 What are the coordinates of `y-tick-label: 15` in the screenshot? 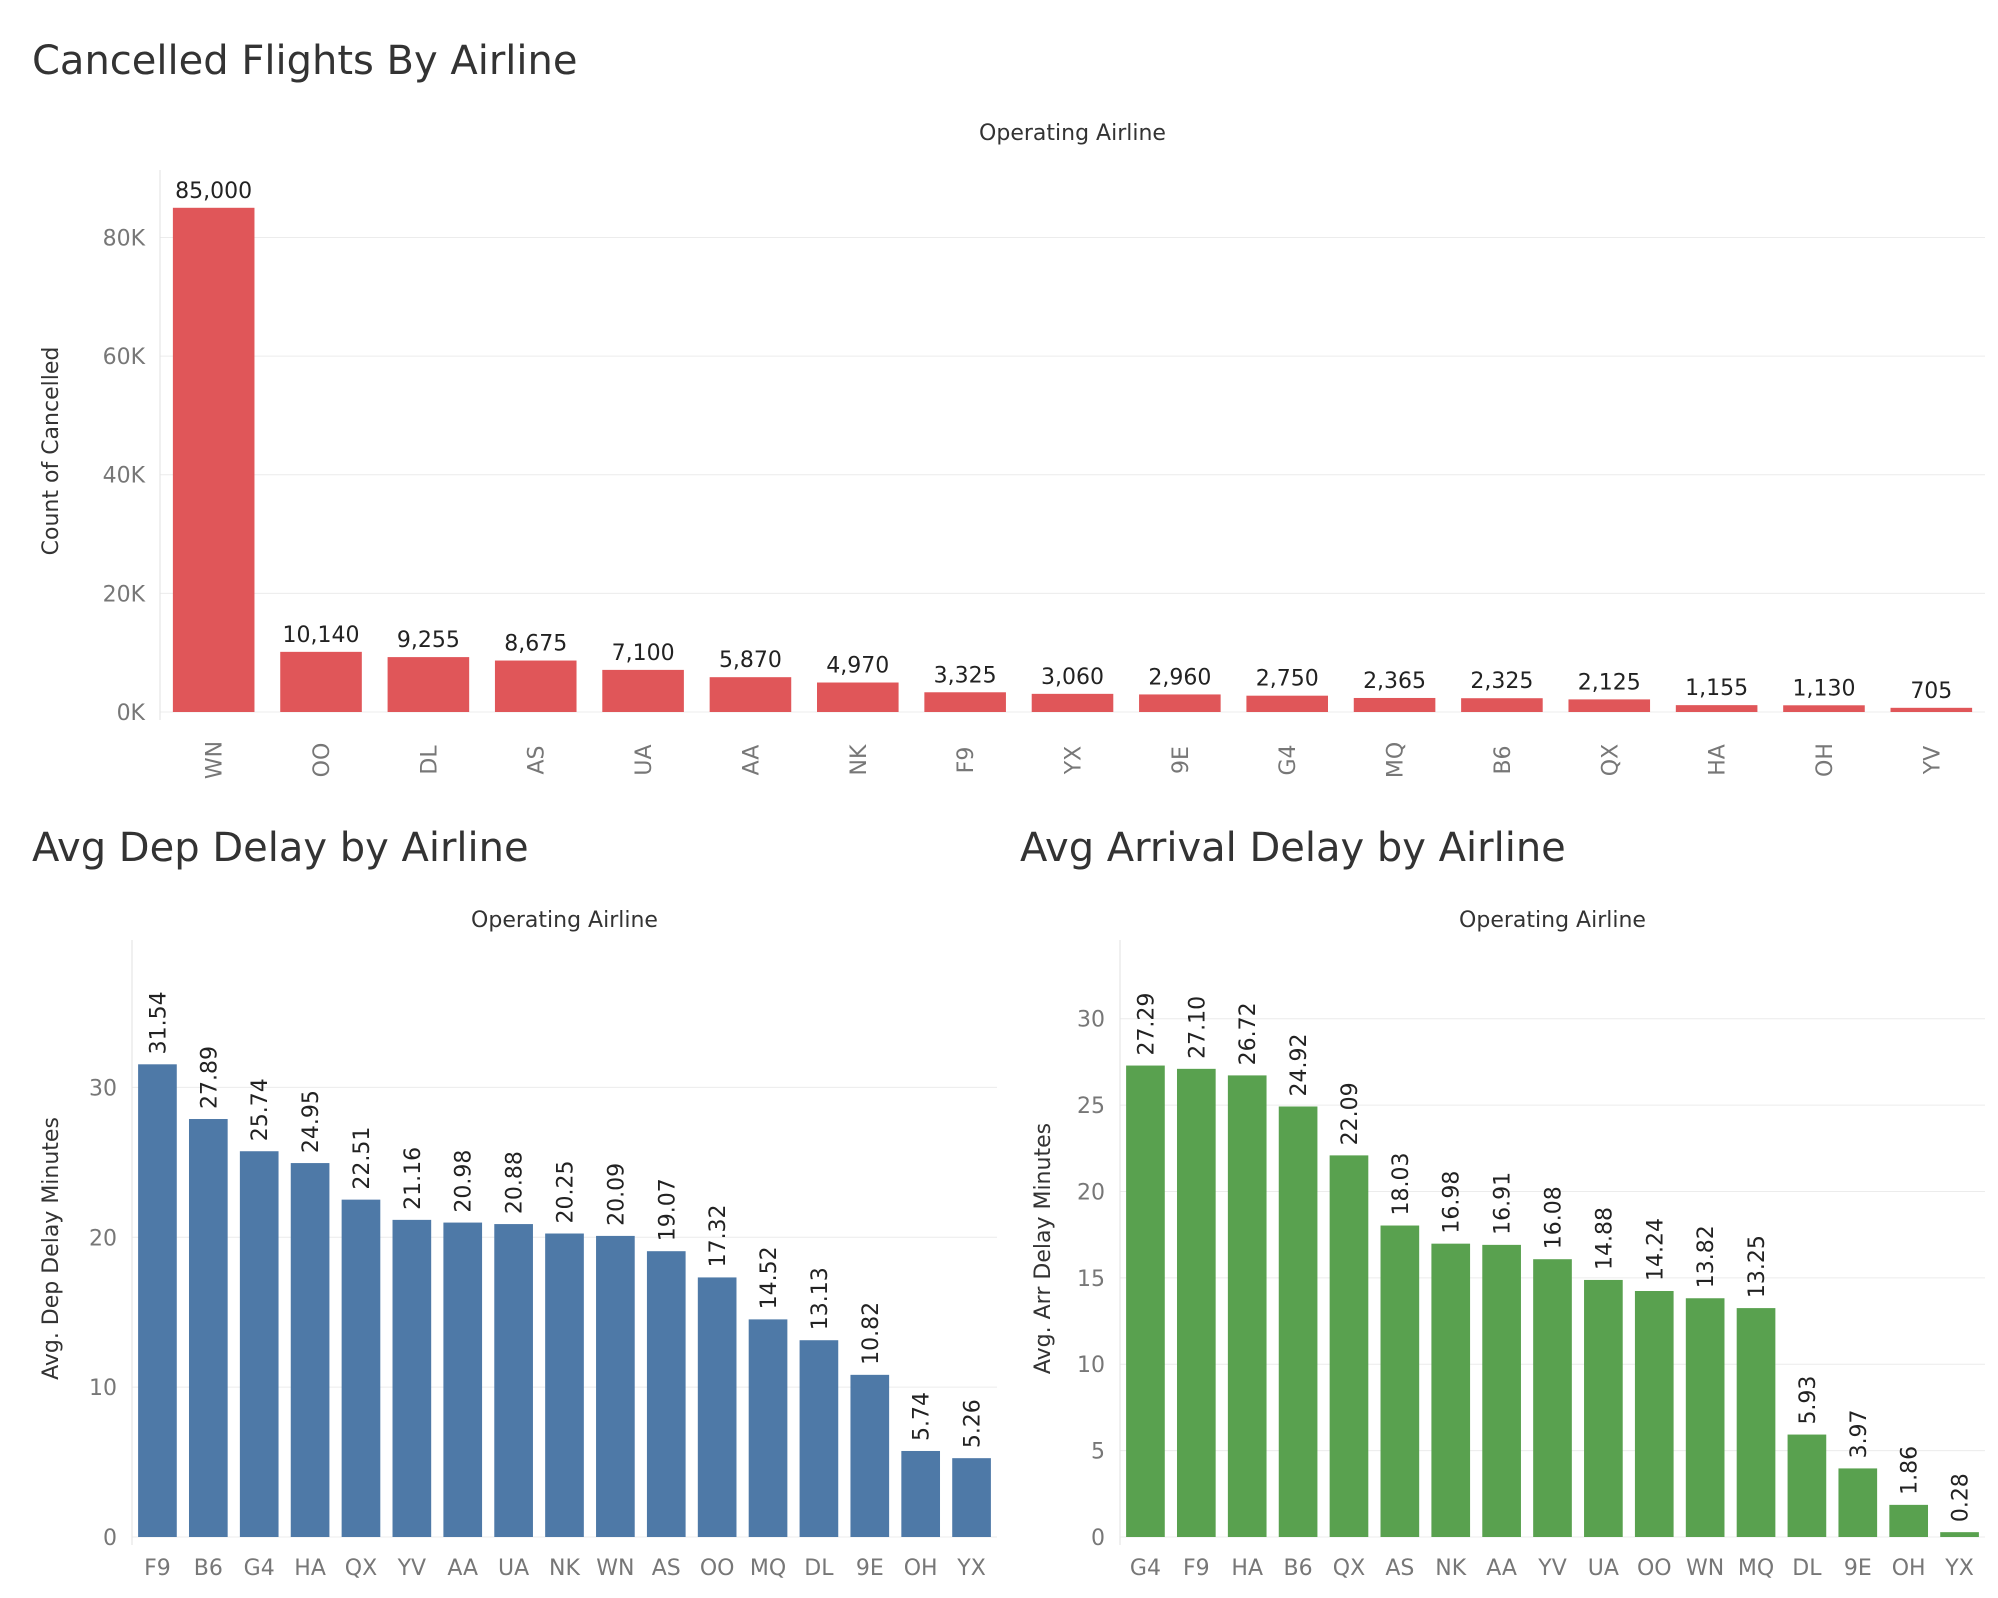 It's located at (1091, 1279).